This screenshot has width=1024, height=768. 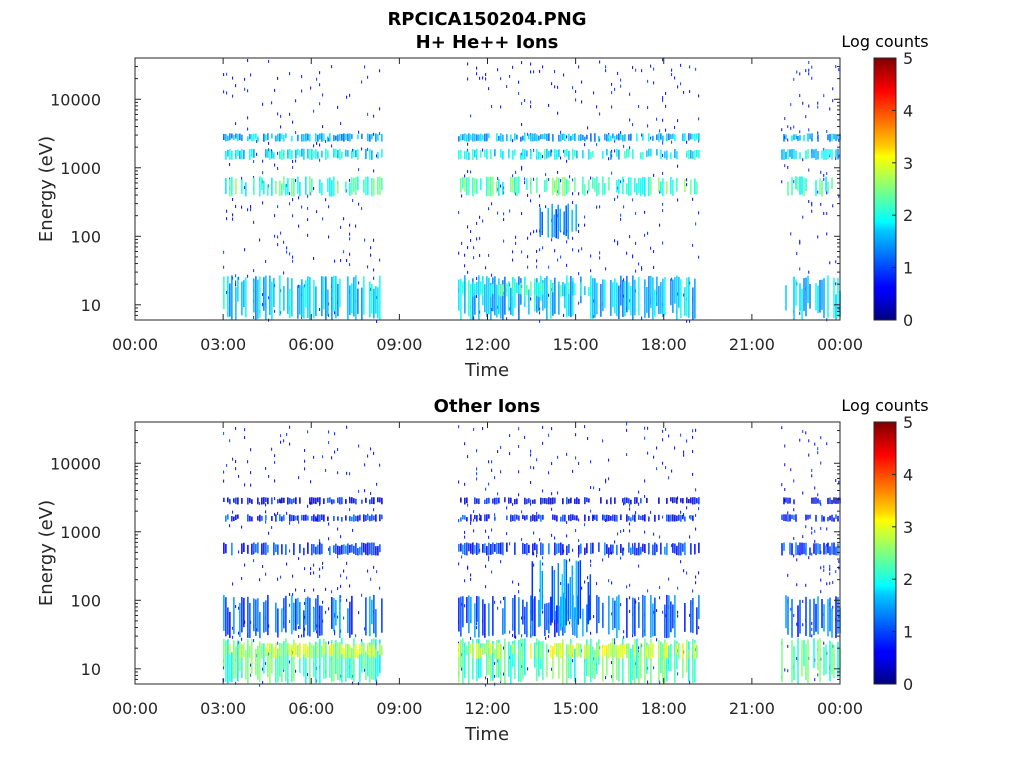 I want to click on x-tick-label: 03:00, so click(x=223, y=344).